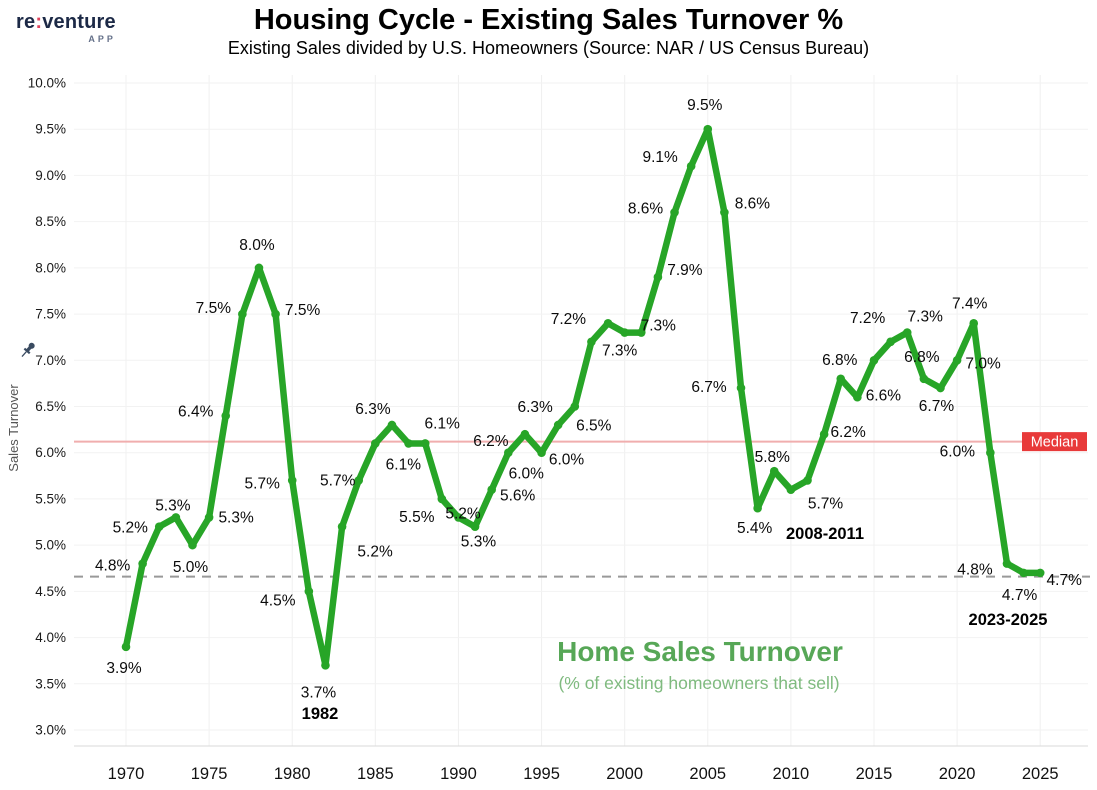  I want to click on data-point-label: 6.5%, so click(594, 426).